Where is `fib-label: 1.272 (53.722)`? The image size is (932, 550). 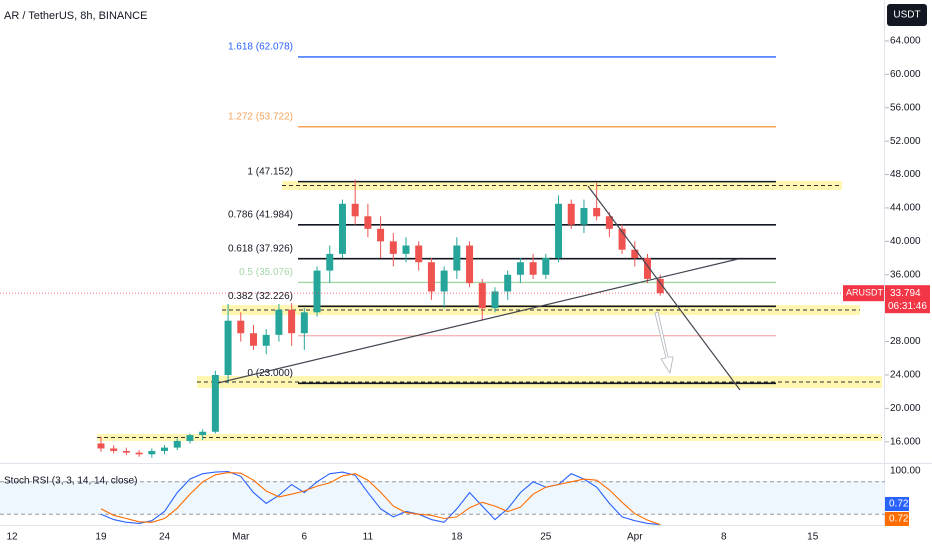 fib-label: 1.272 (53.722) is located at coordinates (260, 116).